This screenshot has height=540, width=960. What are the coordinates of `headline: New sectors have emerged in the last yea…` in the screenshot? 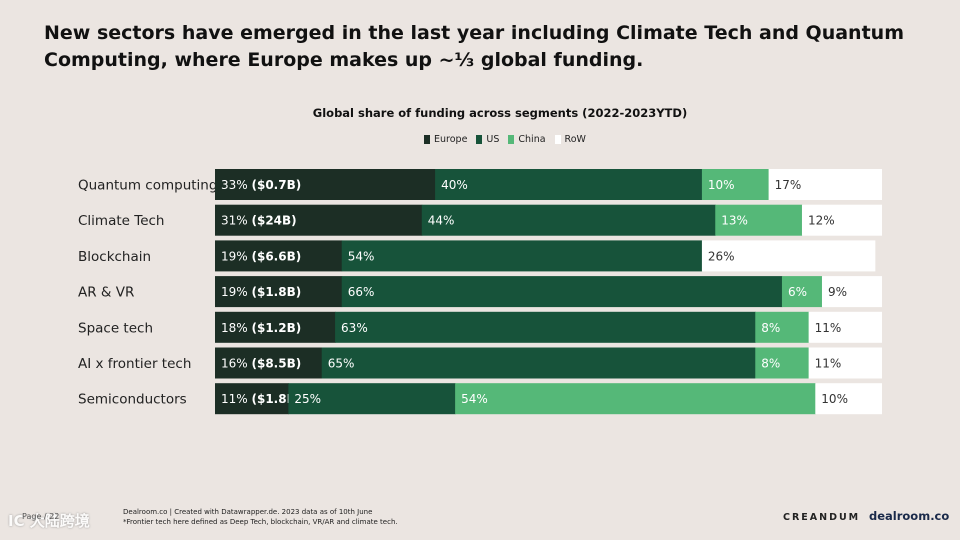 It's located at (474, 46).